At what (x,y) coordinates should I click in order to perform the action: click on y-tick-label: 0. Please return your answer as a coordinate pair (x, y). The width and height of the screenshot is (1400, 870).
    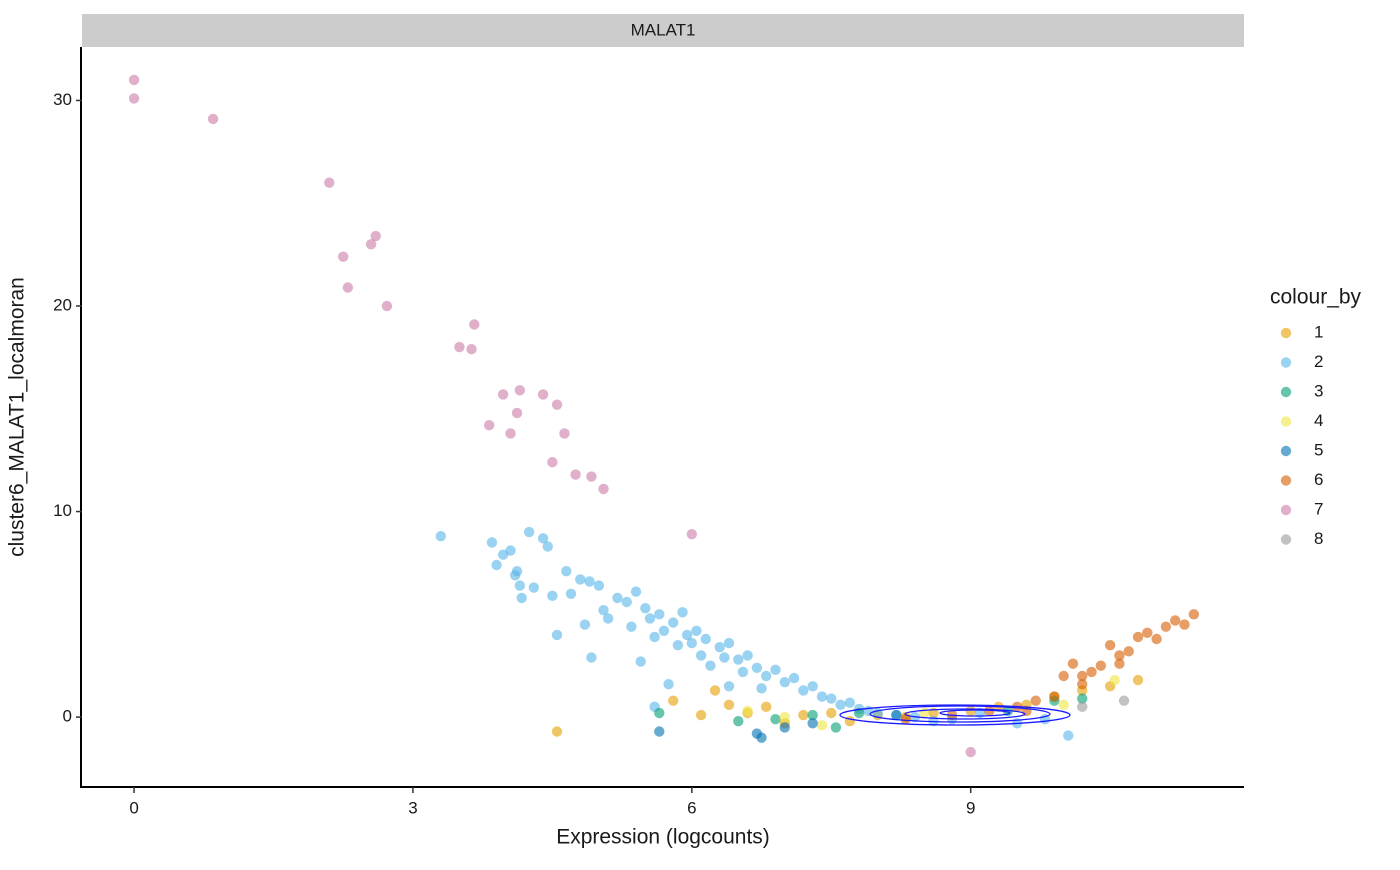
    Looking at the image, I should click on (67, 716).